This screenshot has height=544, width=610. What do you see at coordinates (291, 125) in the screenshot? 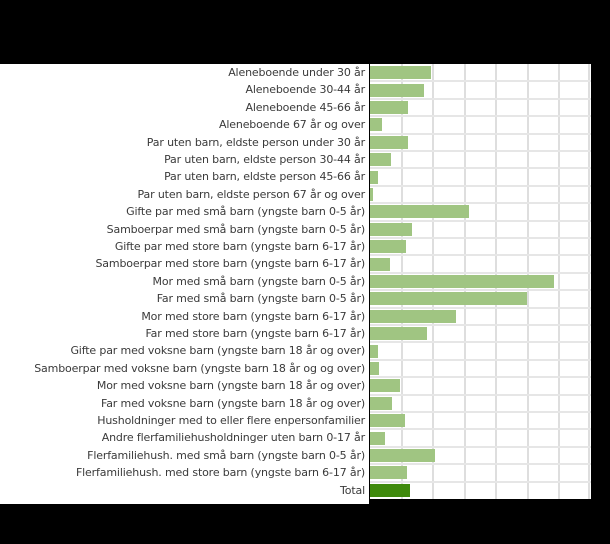
I see `category-label: Aleneboende 67 år og over` at bounding box center [291, 125].